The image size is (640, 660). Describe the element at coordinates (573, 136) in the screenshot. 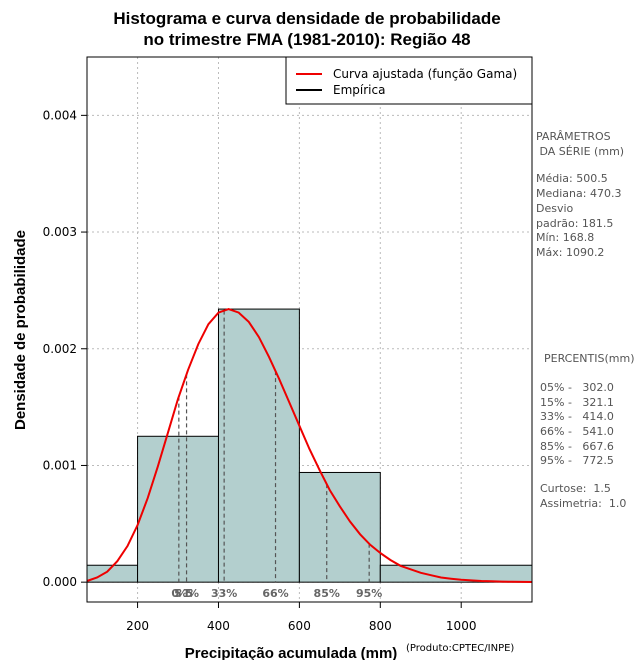

I see `parameters-heading-1: PARÂMETROS` at that location.